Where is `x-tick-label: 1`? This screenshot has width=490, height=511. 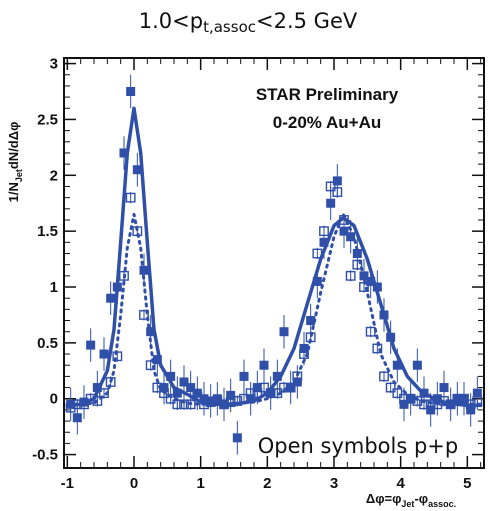 x-tick-label: 1 is located at coordinates (200, 483).